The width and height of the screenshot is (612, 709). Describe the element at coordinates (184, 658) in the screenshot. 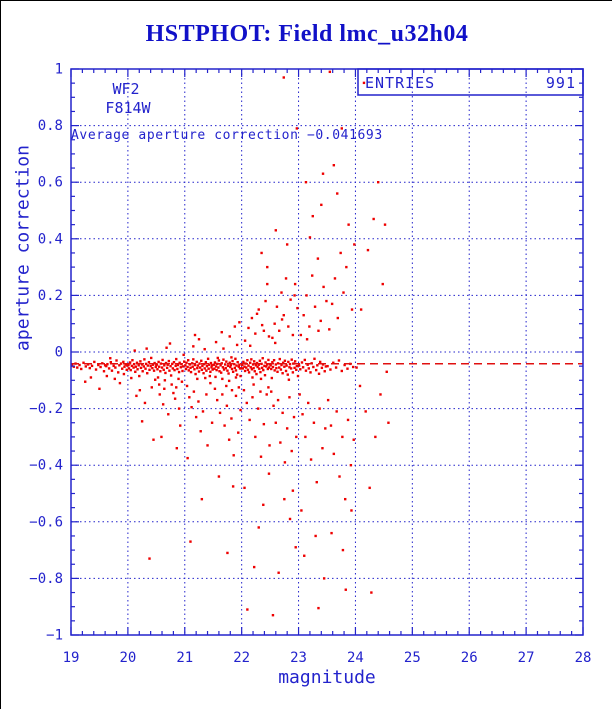

I see `svg-text: 21` at that location.